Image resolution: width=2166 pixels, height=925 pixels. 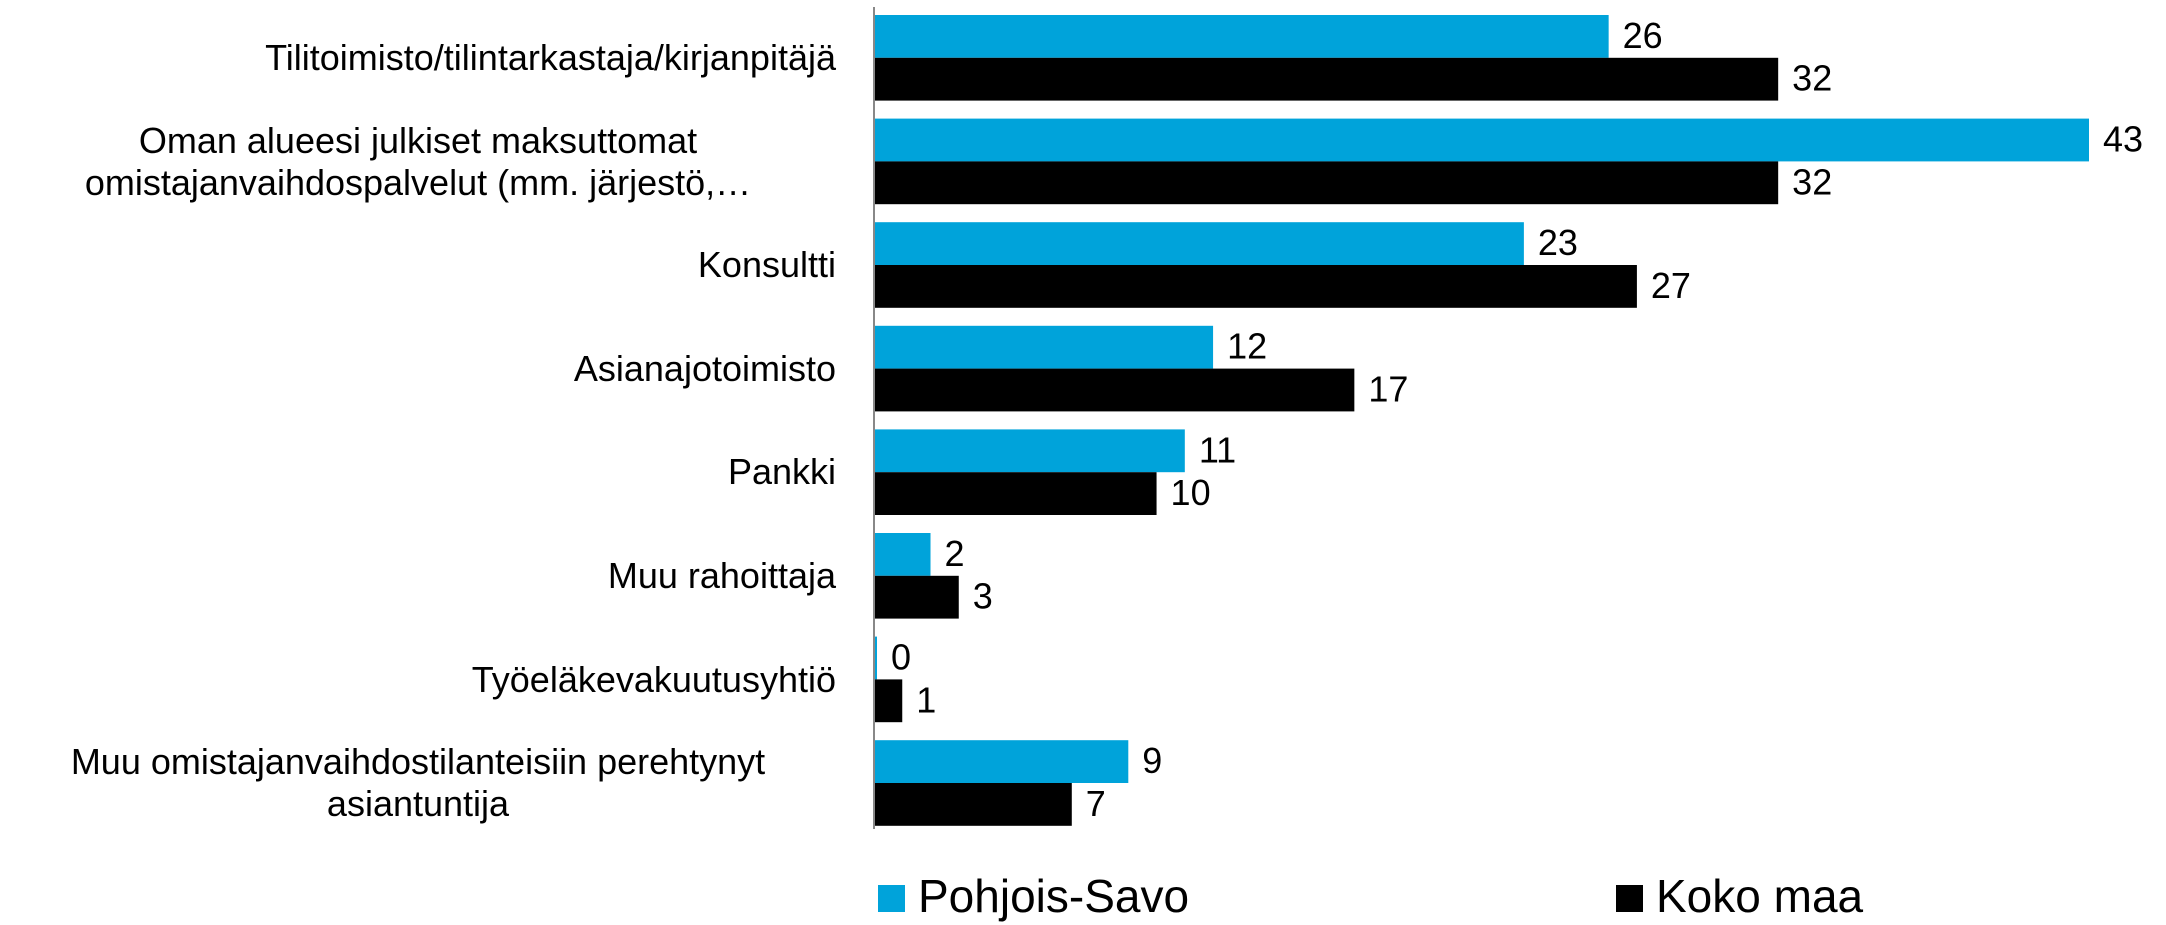 What do you see at coordinates (1760, 896) in the screenshot?
I see `legend-label: Koko maa` at bounding box center [1760, 896].